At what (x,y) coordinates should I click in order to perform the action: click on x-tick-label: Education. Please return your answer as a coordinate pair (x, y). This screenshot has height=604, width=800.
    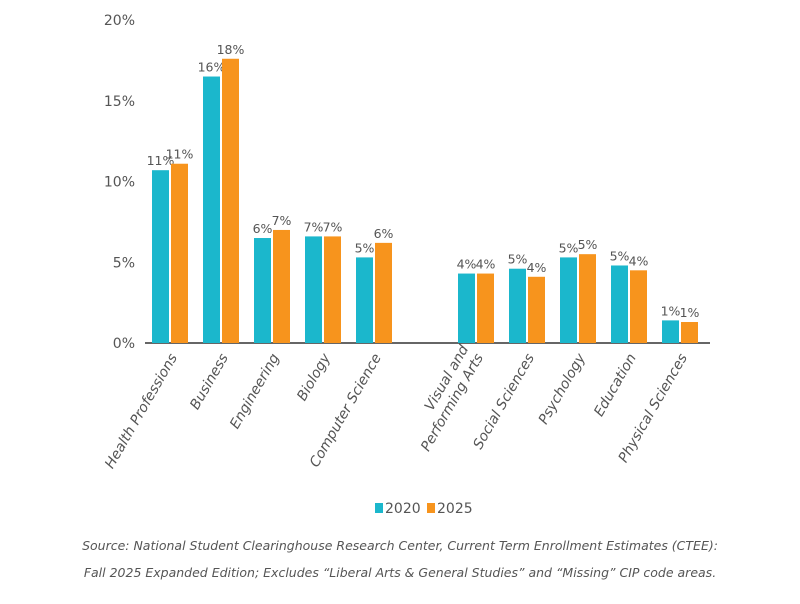
    Looking at the image, I should click on (615, 385).